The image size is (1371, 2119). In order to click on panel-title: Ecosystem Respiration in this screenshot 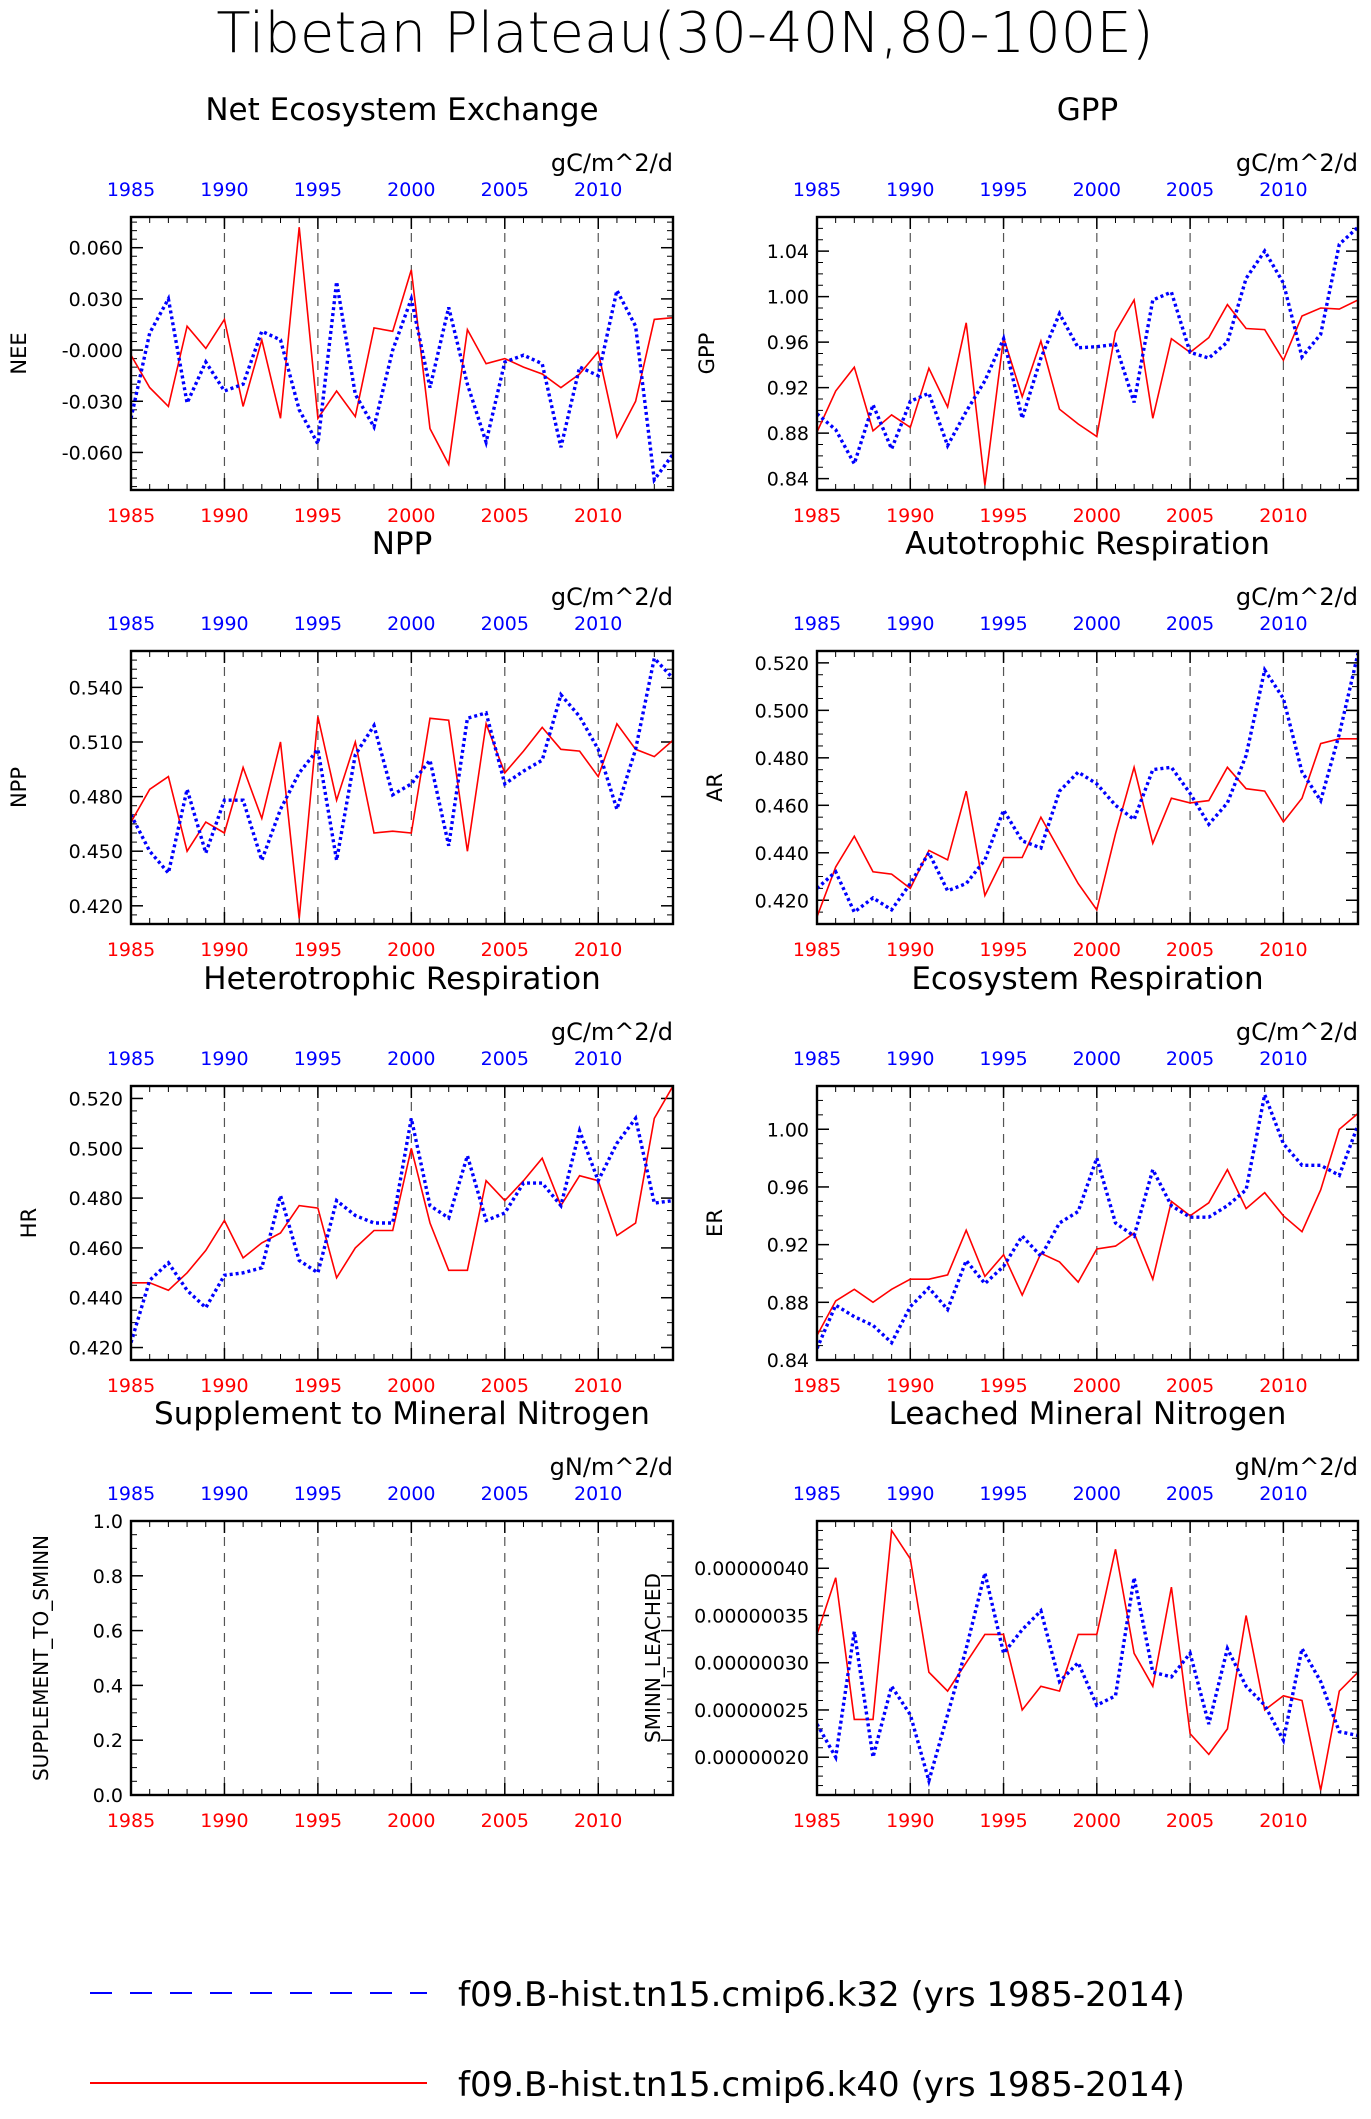, I will do `click(1087, 979)`.